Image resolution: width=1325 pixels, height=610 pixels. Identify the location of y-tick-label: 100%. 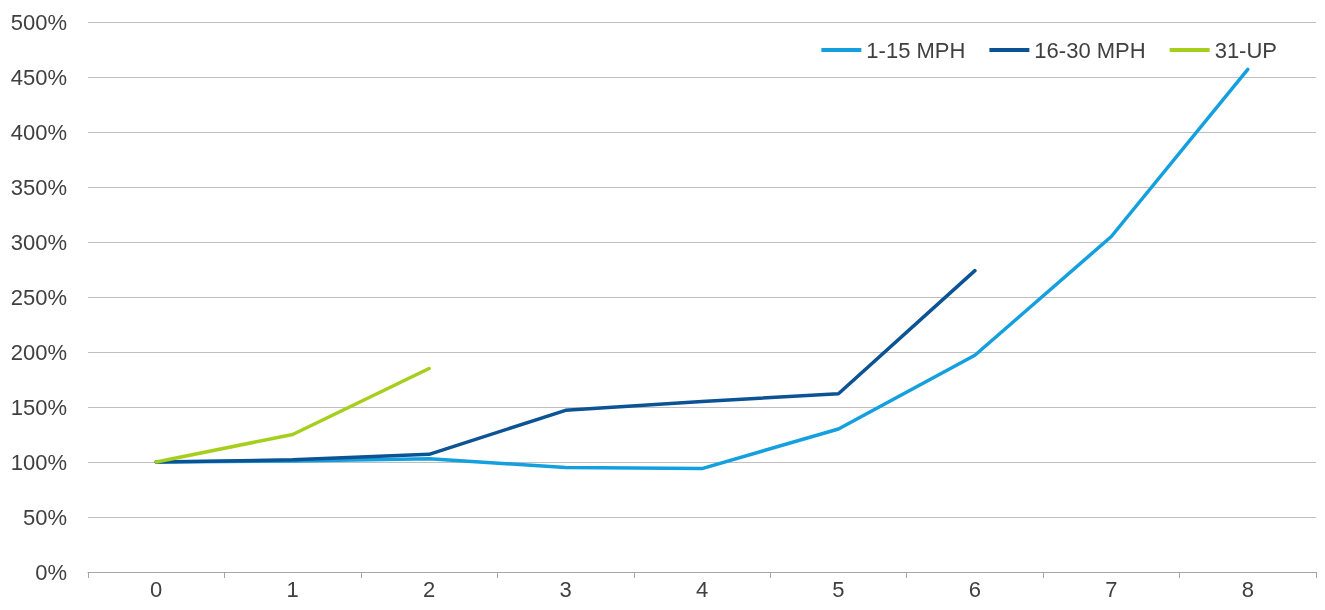
(38, 462).